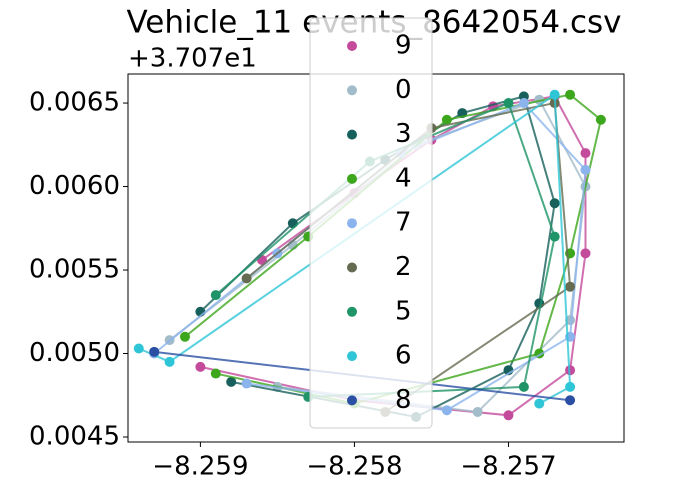  I want to click on y-tick-label: 0.0055, so click(74, 270).